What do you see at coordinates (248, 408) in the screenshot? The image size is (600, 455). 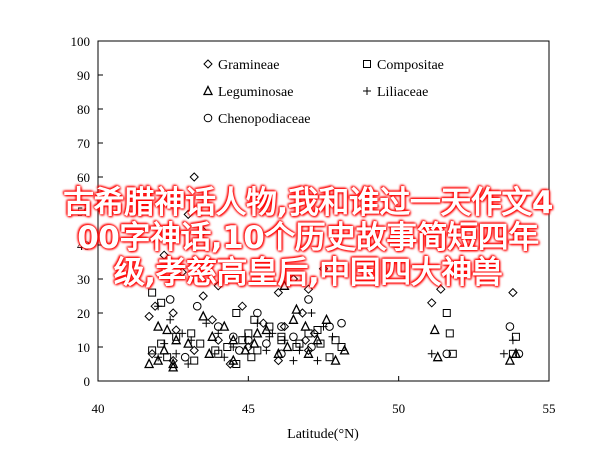 I see `x-tick-label: 45` at bounding box center [248, 408].